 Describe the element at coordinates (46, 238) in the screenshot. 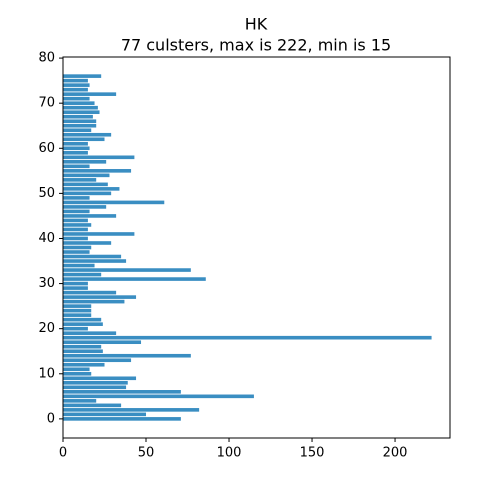

I see `y-tick-label: 40` at that location.